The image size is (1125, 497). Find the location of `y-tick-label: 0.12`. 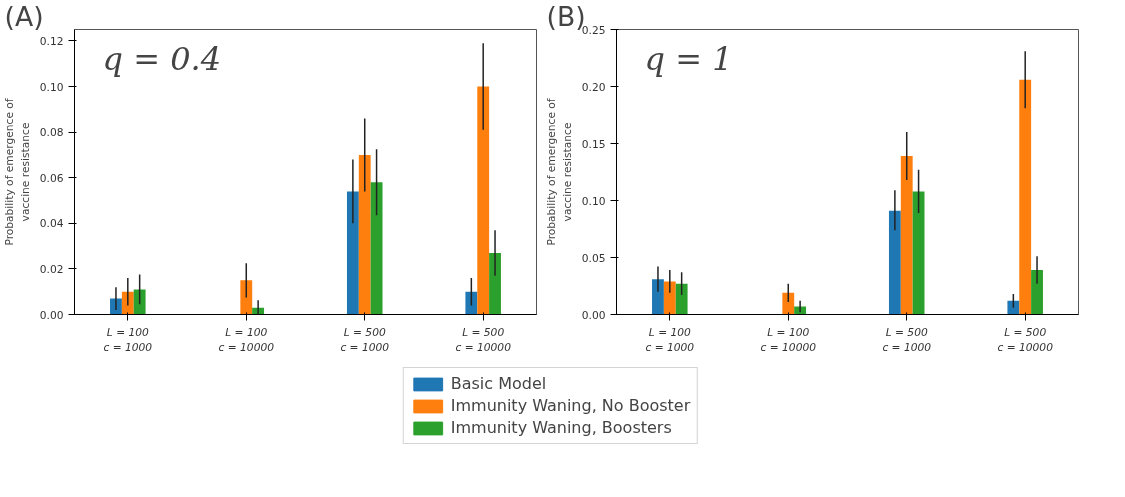

y-tick-label: 0.12 is located at coordinates (51, 41).